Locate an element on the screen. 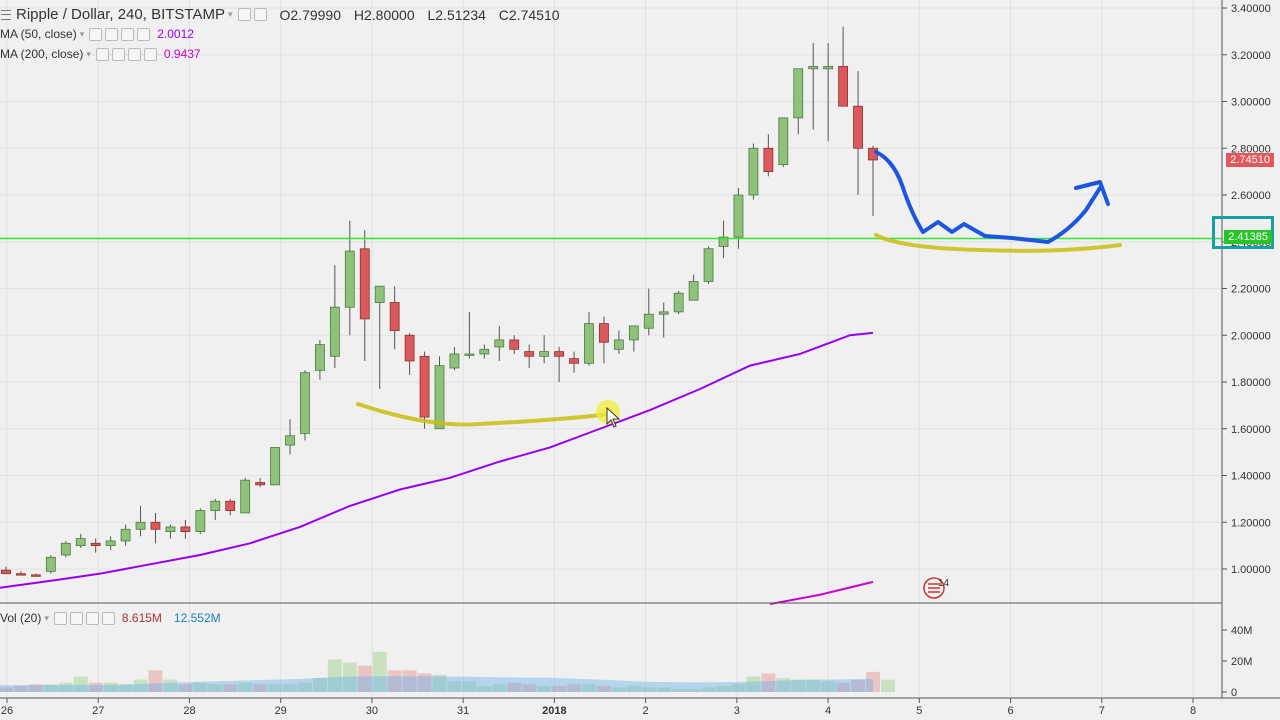  price-tick-label: 3.00000 is located at coordinates (1251, 103).